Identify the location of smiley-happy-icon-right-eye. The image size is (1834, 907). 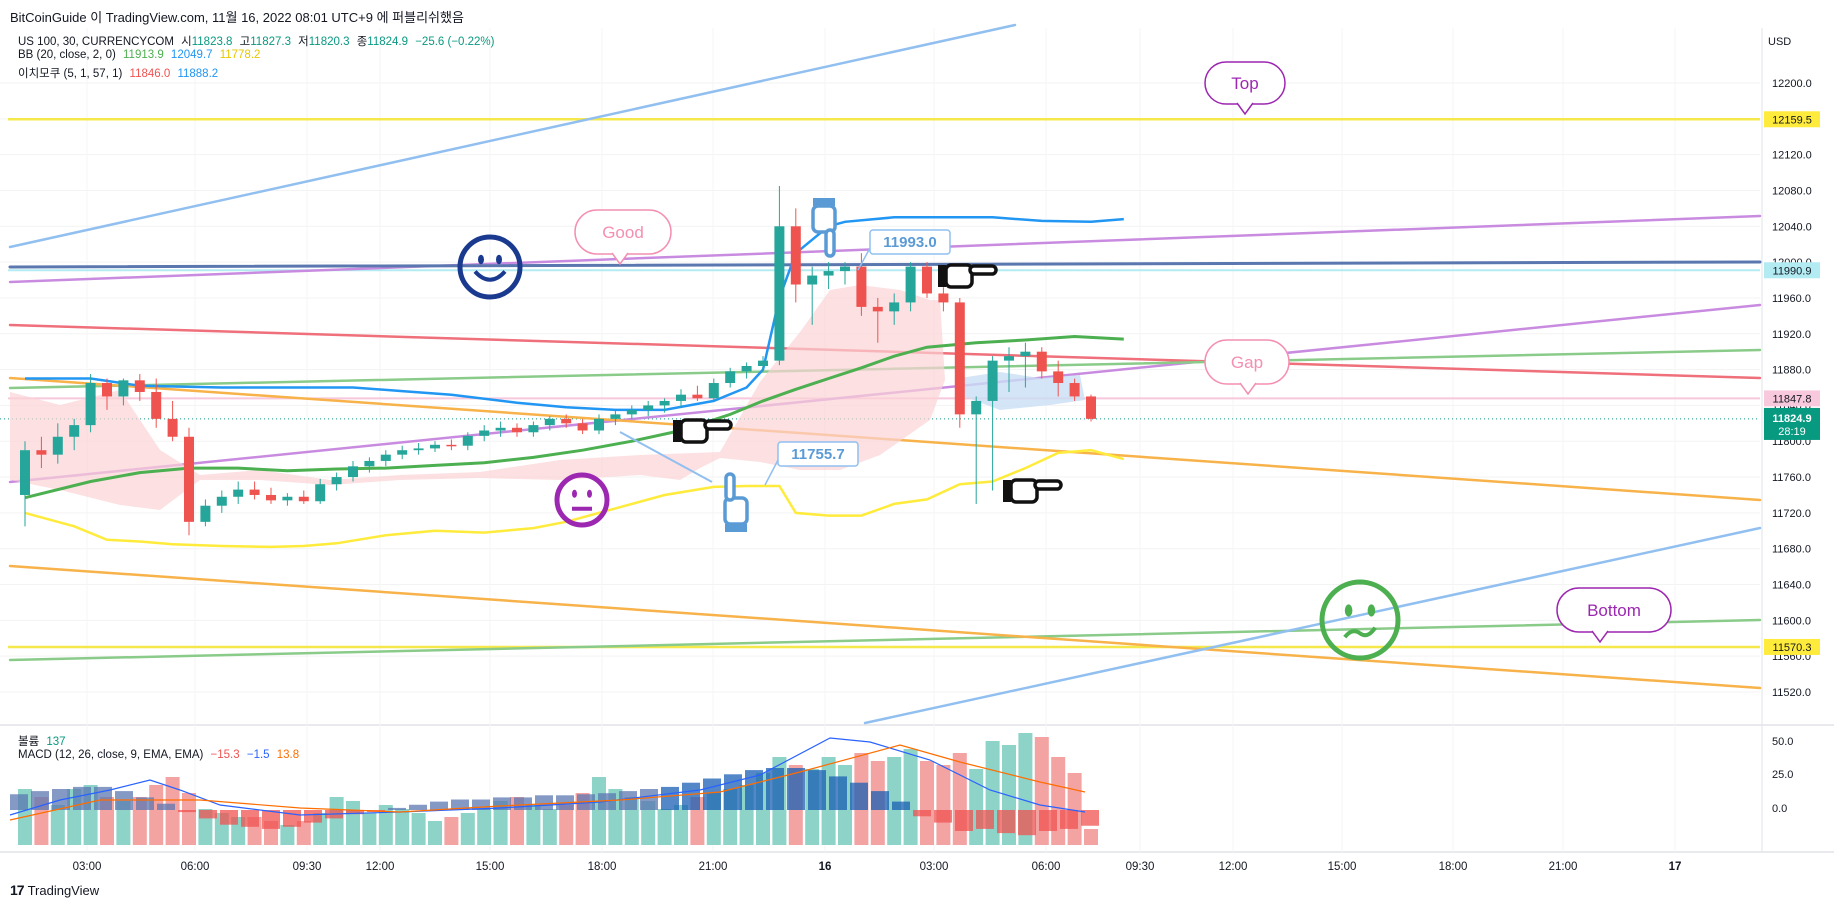
(499, 259).